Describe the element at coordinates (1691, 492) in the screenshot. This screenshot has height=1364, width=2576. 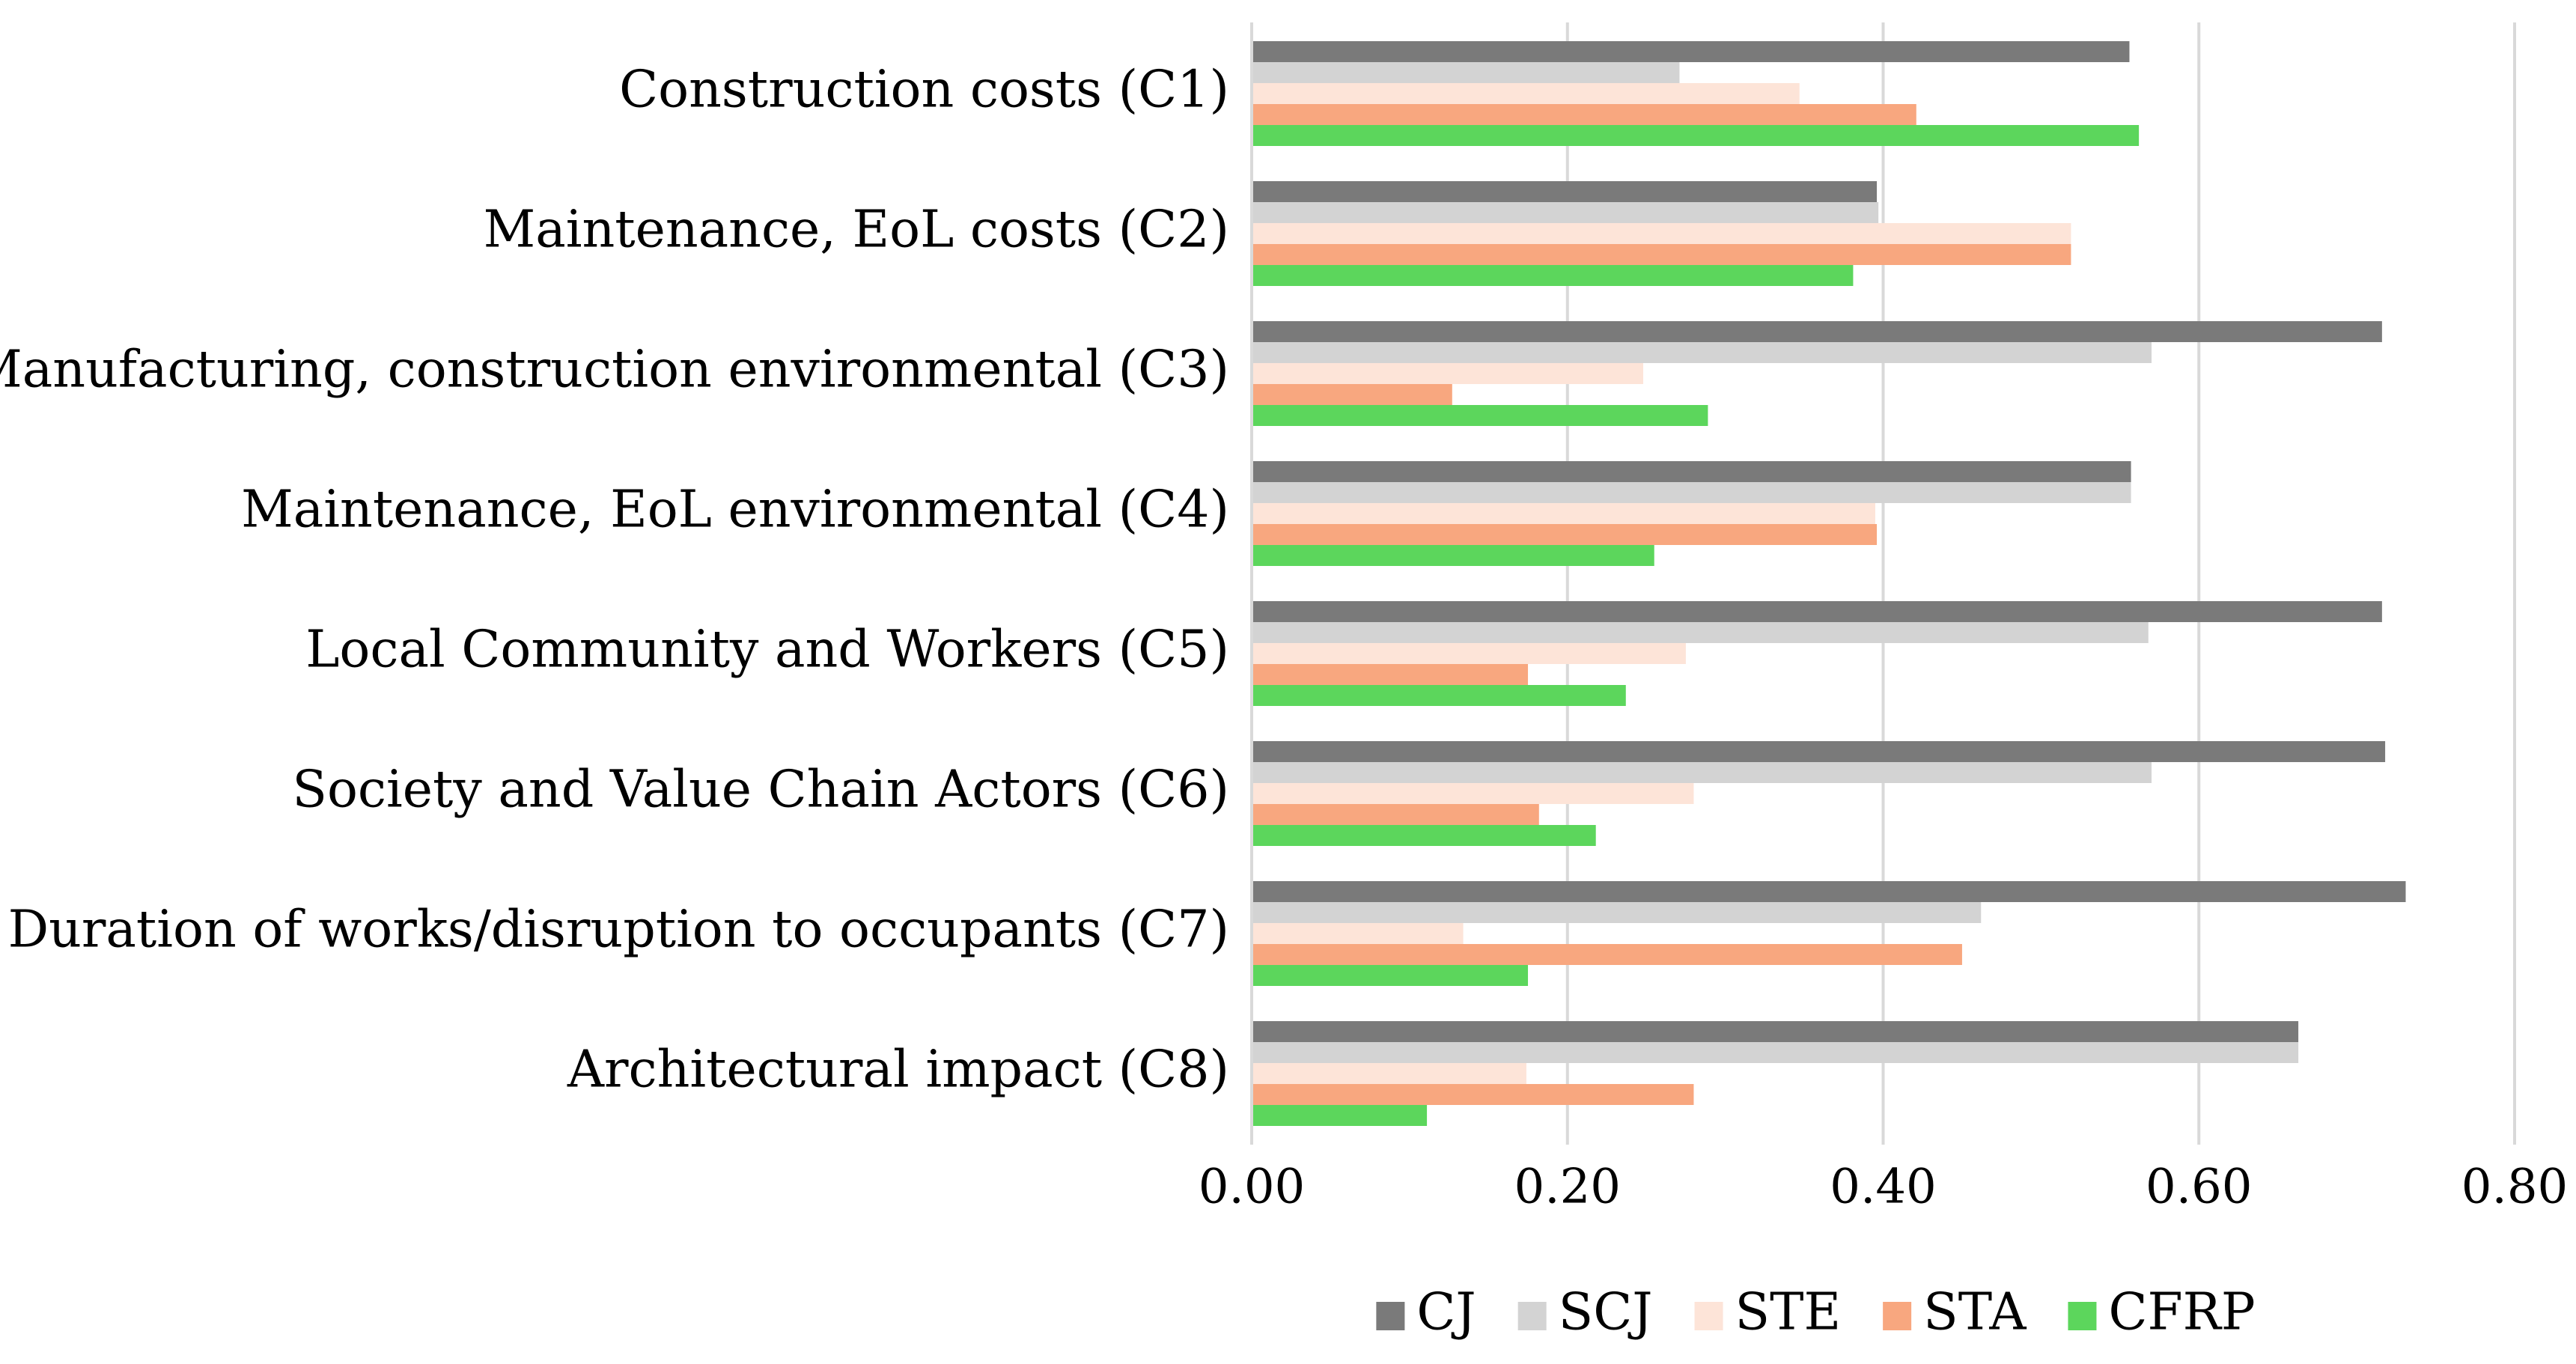
I see `bar-scj-c4` at that location.